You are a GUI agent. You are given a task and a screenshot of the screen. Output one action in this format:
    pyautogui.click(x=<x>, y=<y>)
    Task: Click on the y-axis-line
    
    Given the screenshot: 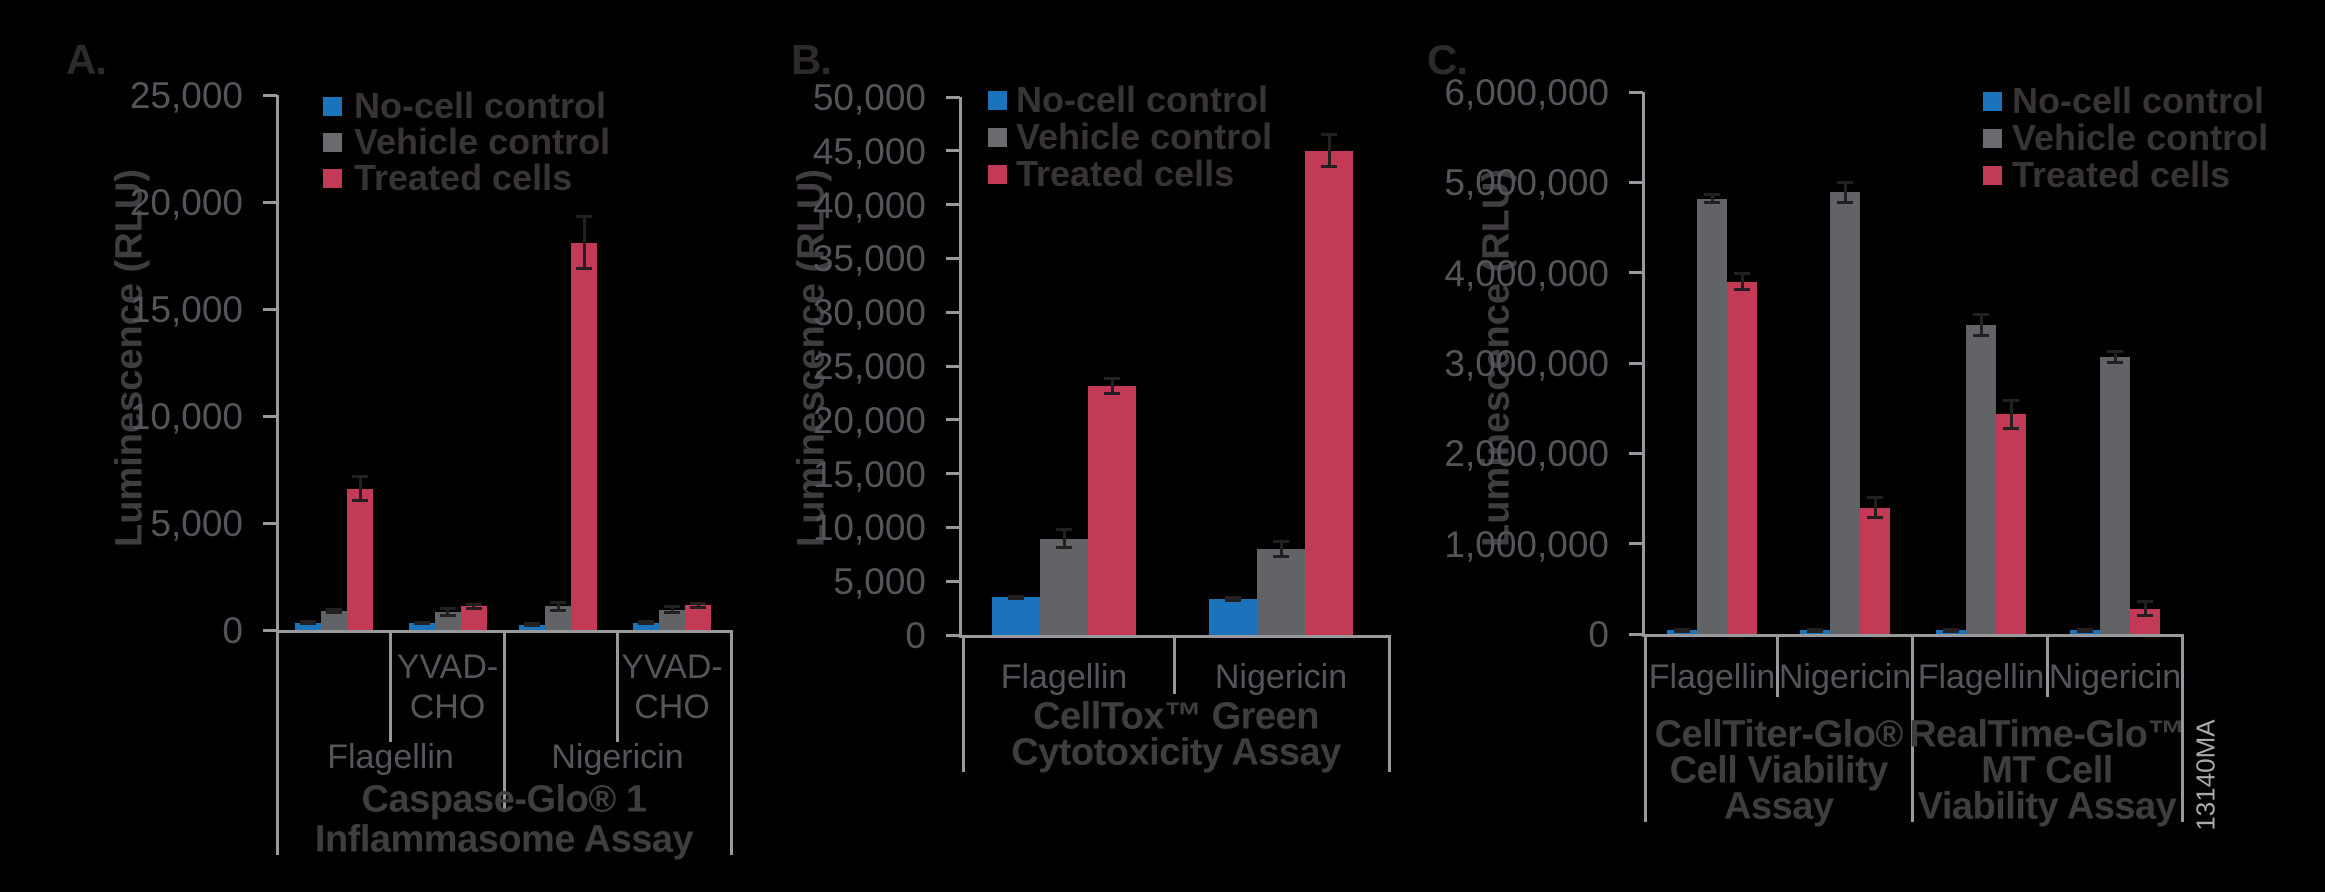 What is the action you would take?
    pyautogui.click(x=1643, y=364)
    